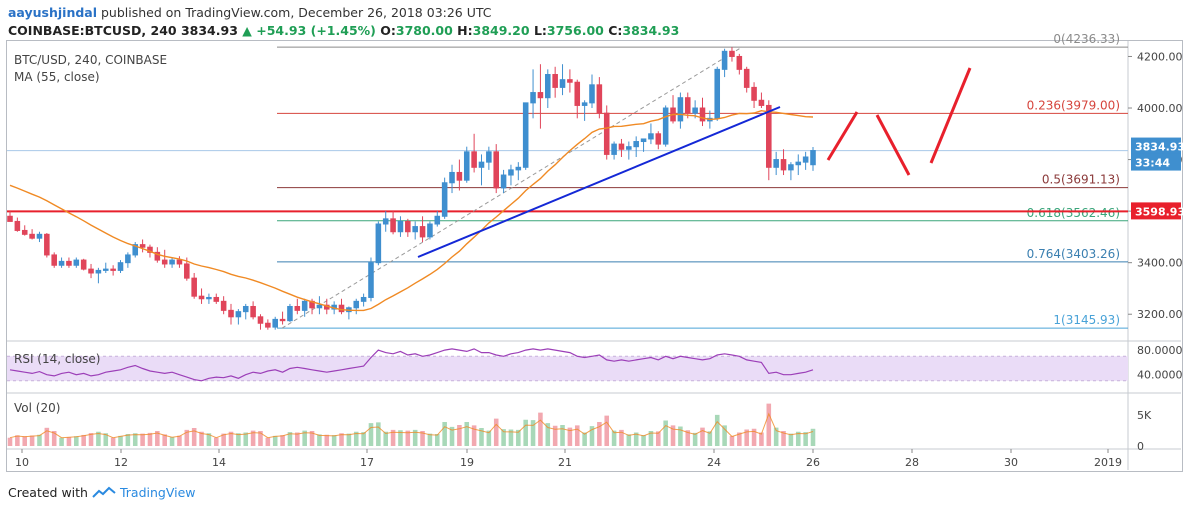  Describe the element at coordinates (1156, 146) in the screenshot. I see `last-price-badge-bg` at that location.